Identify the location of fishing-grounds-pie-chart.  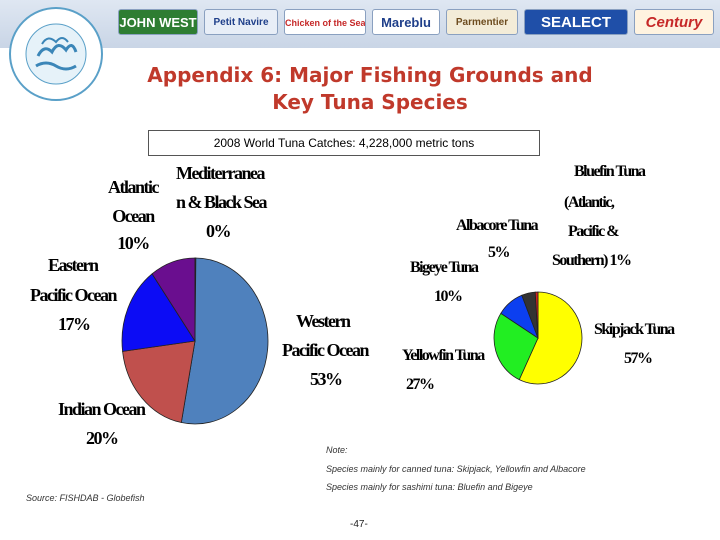
(195, 341).